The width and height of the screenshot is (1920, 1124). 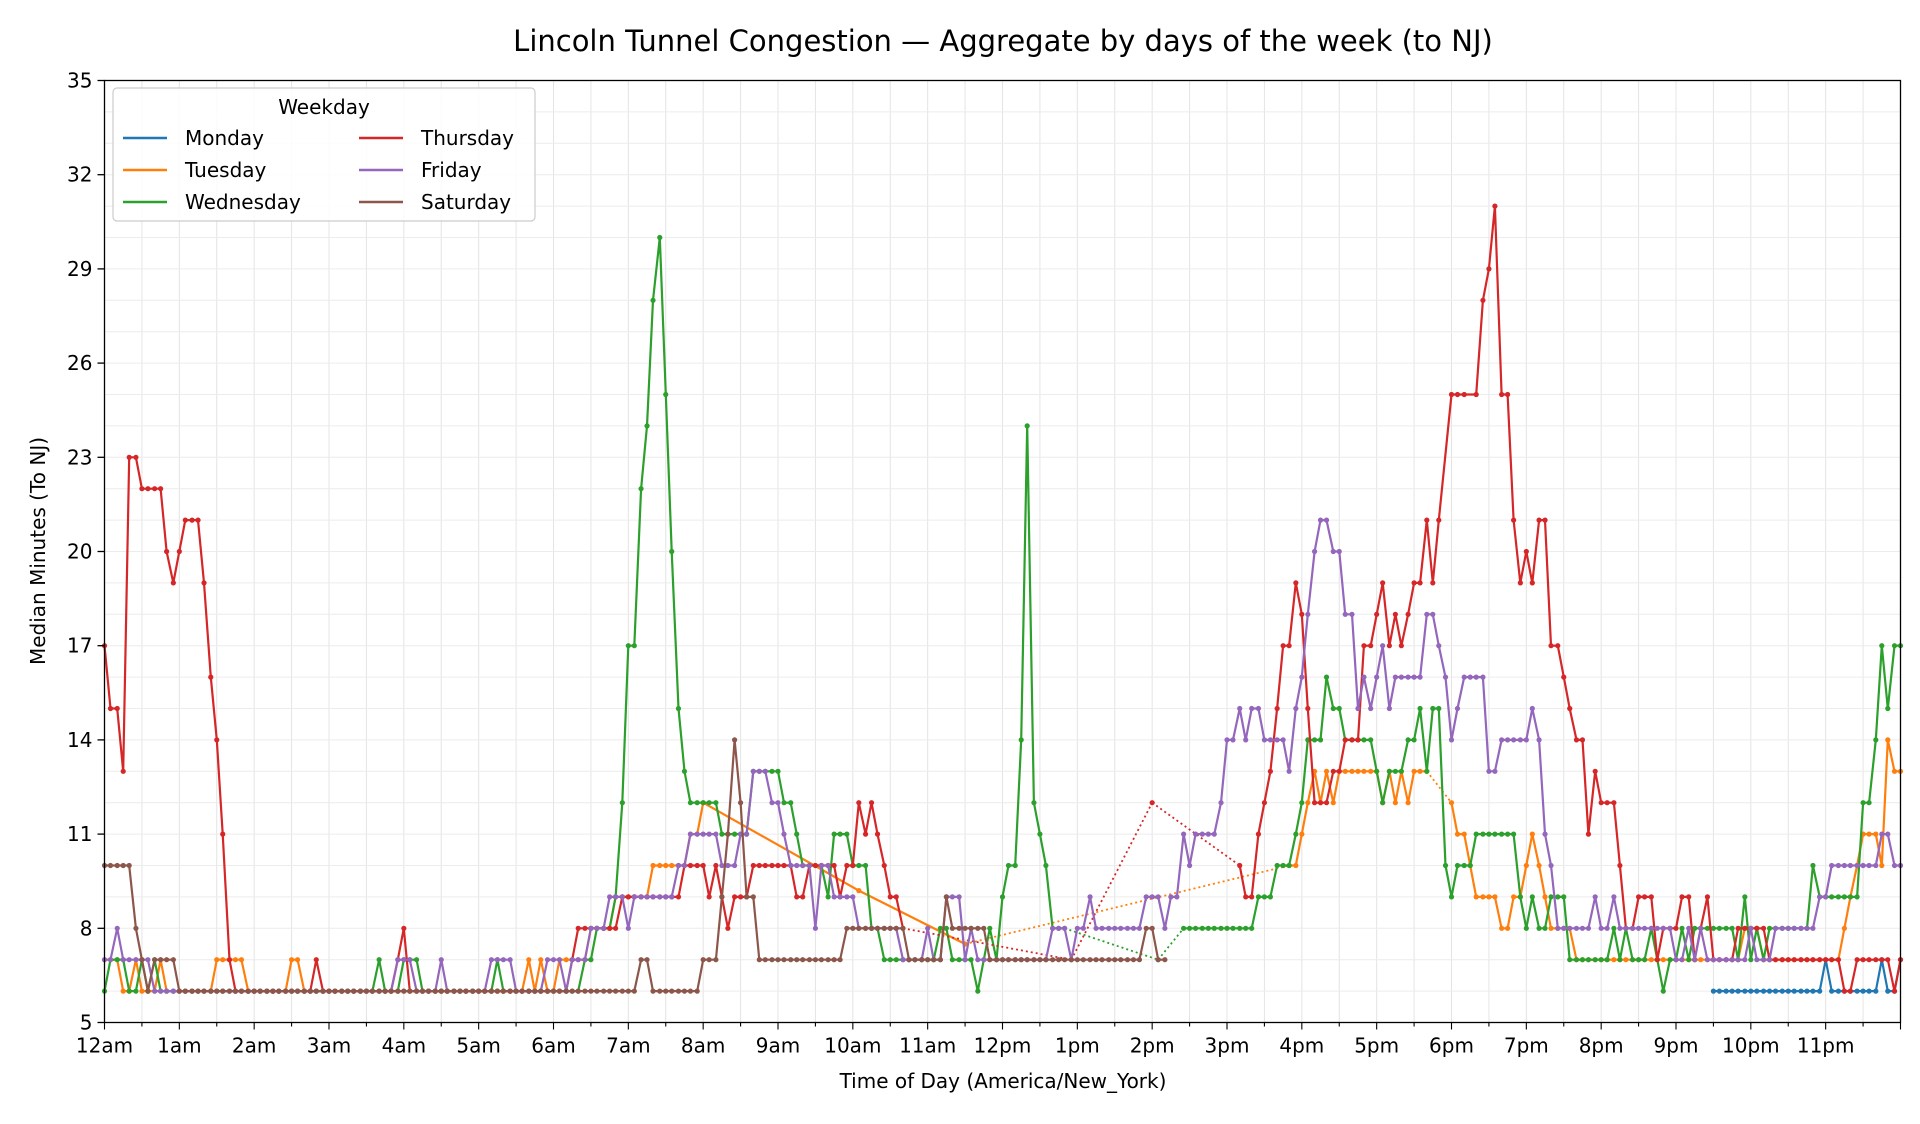 What do you see at coordinates (1376, 1046) in the screenshot?
I see `x-tick-label: 5pm` at bounding box center [1376, 1046].